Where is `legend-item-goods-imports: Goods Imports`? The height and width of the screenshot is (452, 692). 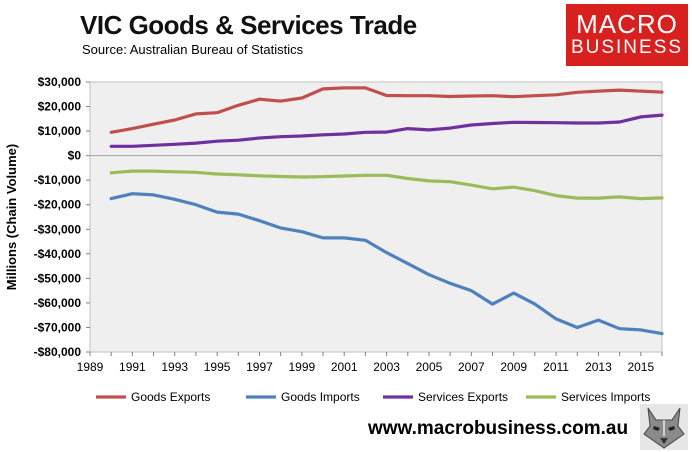
legend-item-goods-imports: Goods Imports is located at coordinates (303, 397).